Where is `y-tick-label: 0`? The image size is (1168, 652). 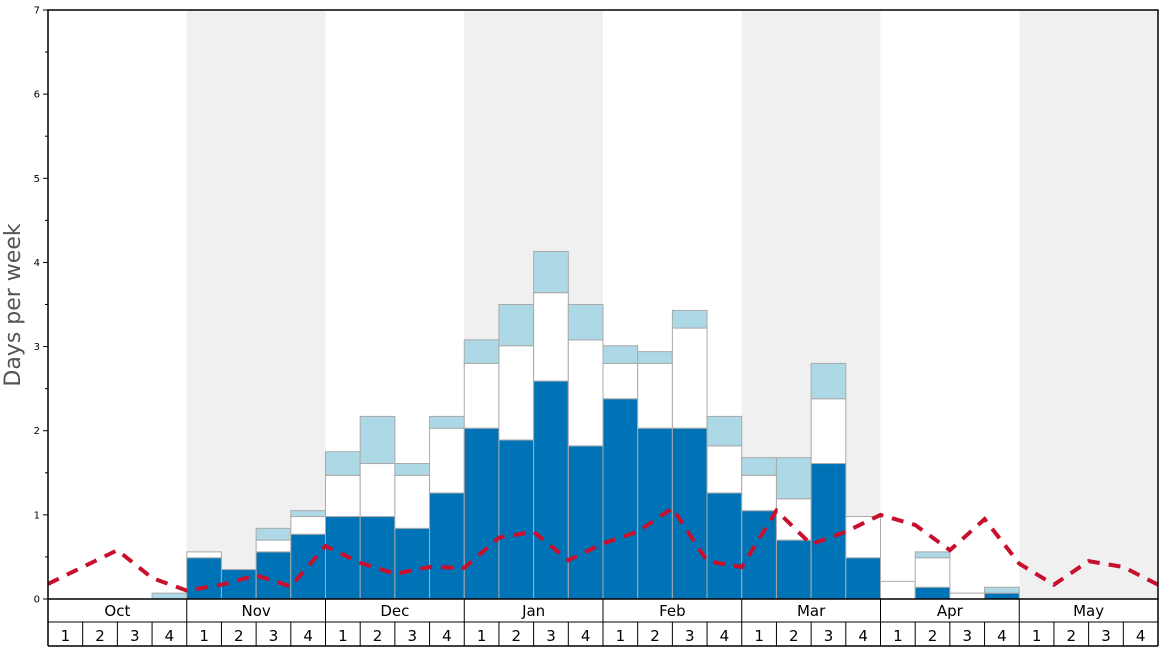
y-tick-label: 0 is located at coordinates (37, 600).